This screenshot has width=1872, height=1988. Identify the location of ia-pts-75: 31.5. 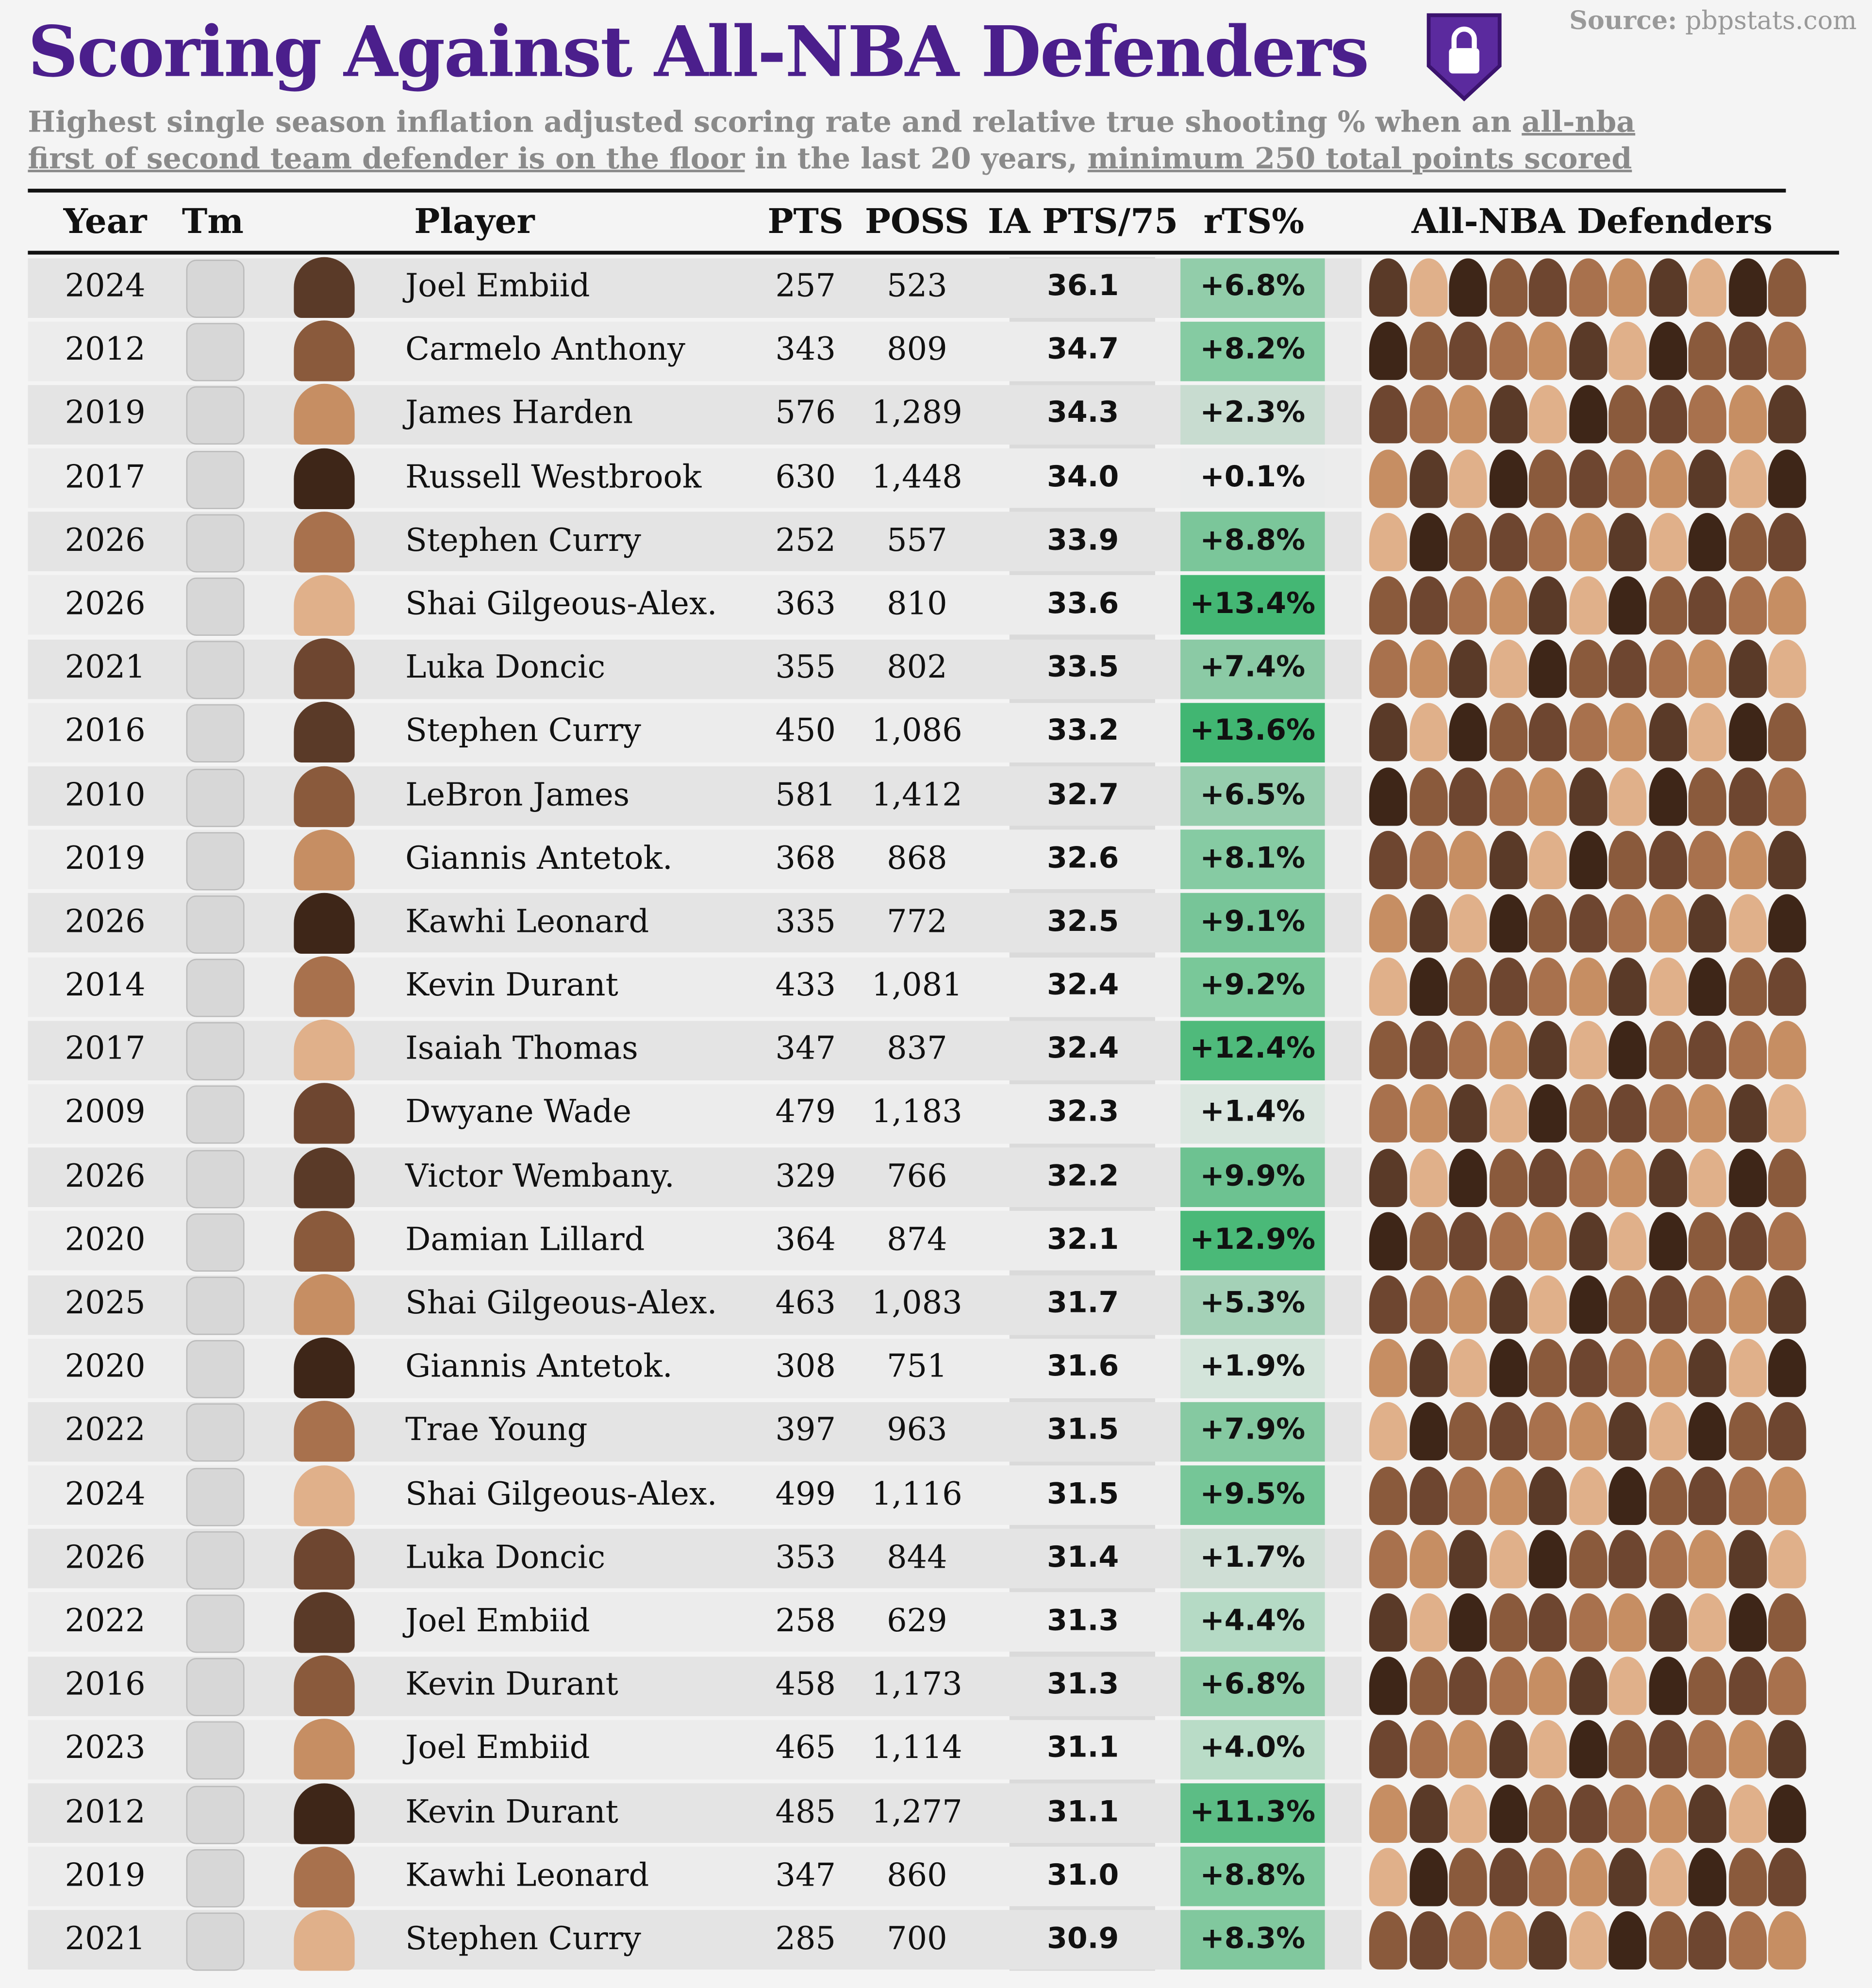
(1083, 1431).